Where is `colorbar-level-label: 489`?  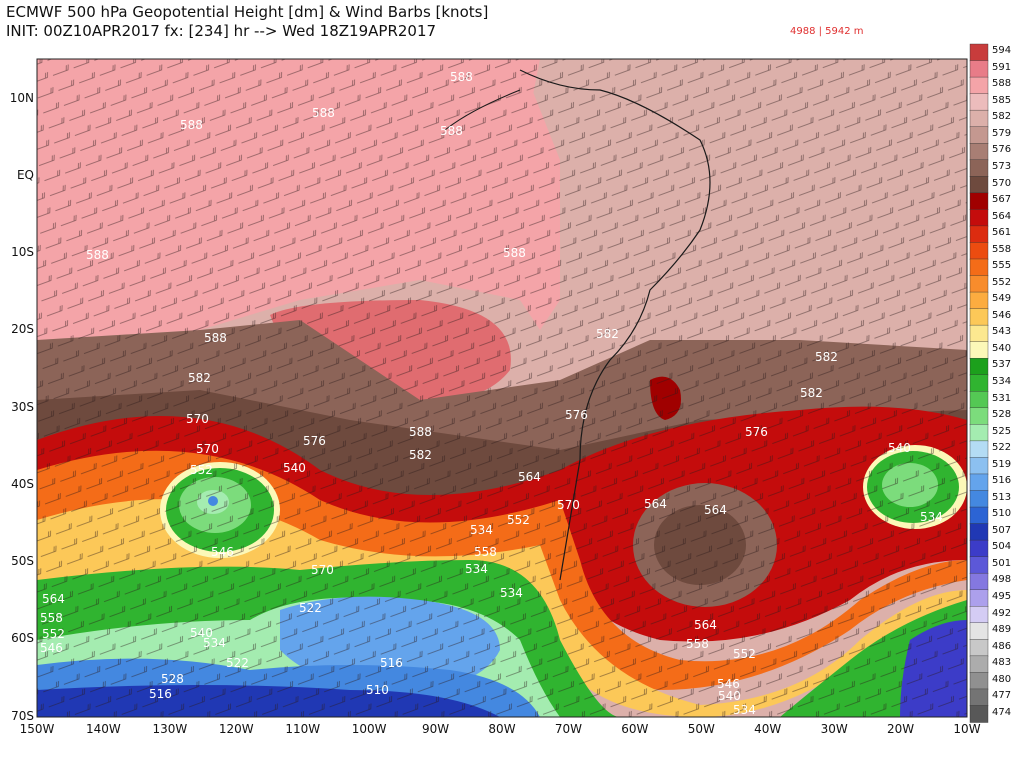 colorbar-level-label: 489 is located at coordinates (1002, 630).